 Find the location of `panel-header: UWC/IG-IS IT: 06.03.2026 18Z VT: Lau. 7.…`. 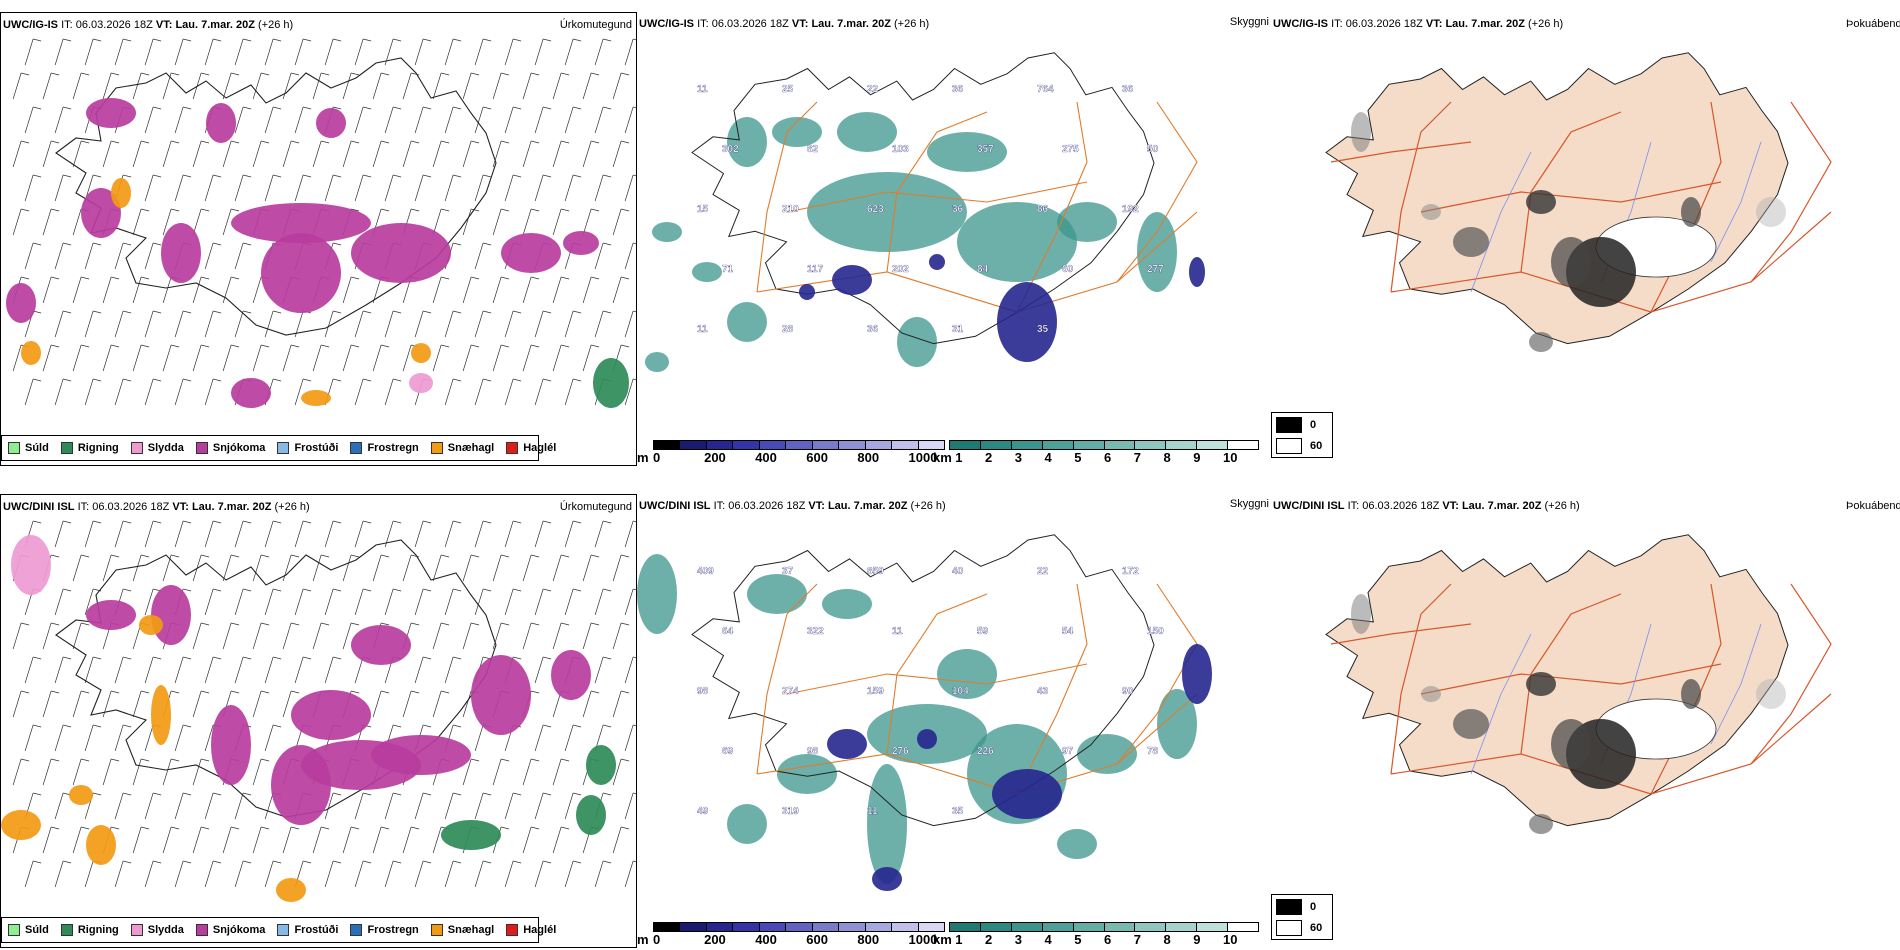

panel-header: UWC/IG-IS IT: 06.03.2026 18Z VT: Lau. 7.… is located at coordinates (148, 25).